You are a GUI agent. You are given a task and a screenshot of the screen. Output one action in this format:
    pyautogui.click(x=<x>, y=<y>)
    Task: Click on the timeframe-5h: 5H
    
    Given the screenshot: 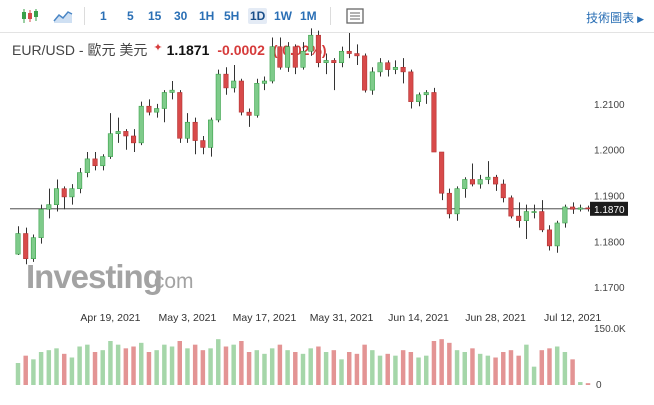 What is the action you would take?
    pyautogui.click(x=232, y=16)
    